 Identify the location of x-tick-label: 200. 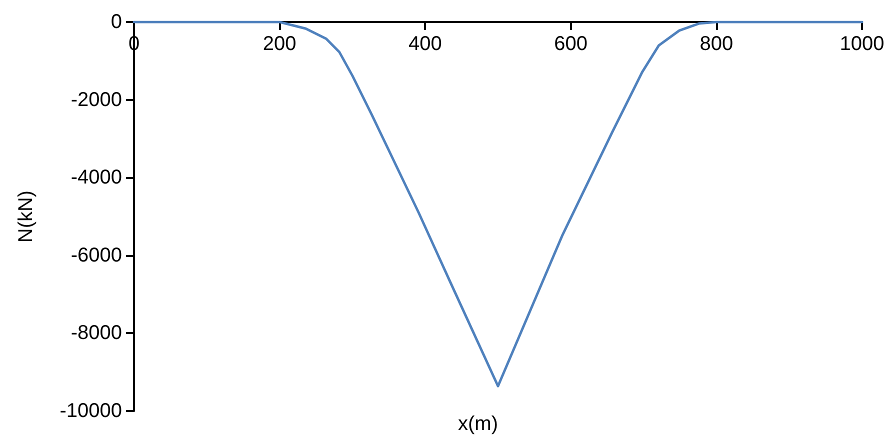
(279, 44).